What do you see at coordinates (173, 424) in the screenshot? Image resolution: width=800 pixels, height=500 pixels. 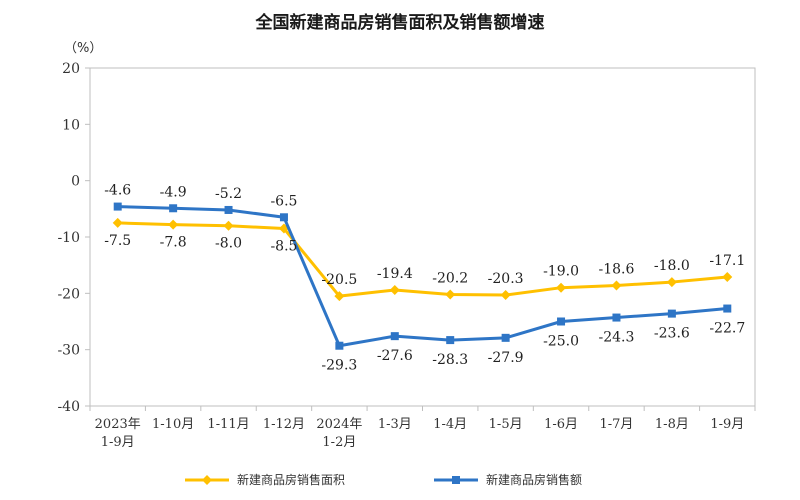 I see `x-tick-label: 1-10月` at bounding box center [173, 424].